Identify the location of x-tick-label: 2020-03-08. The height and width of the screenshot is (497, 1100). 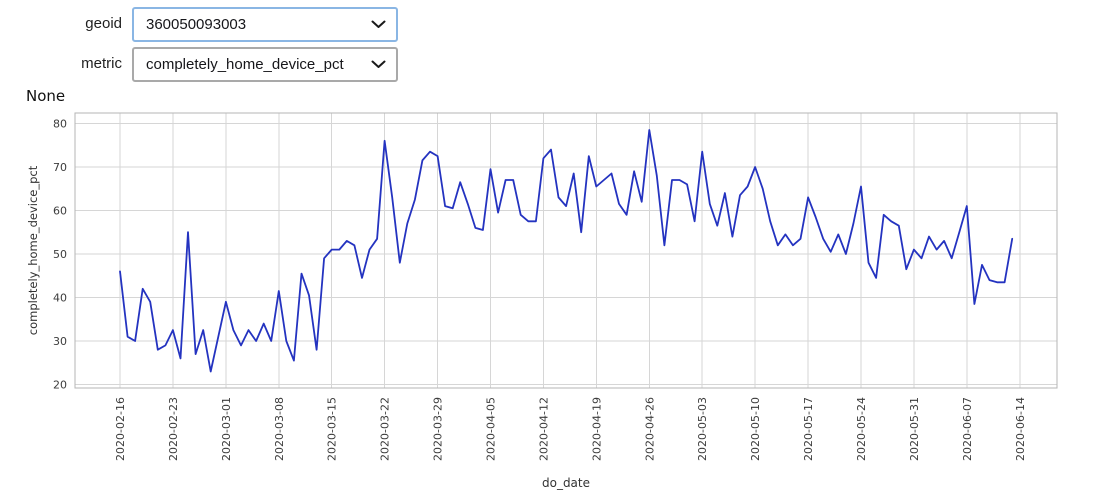
(279, 429).